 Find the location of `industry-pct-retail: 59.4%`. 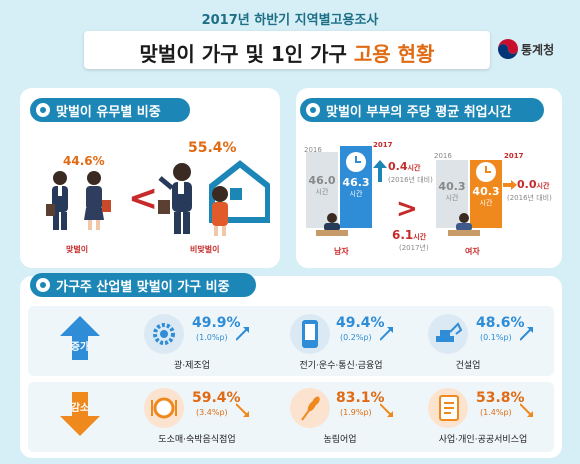

industry-pct-retail: 59.4% is located at coordinates (216, 398).